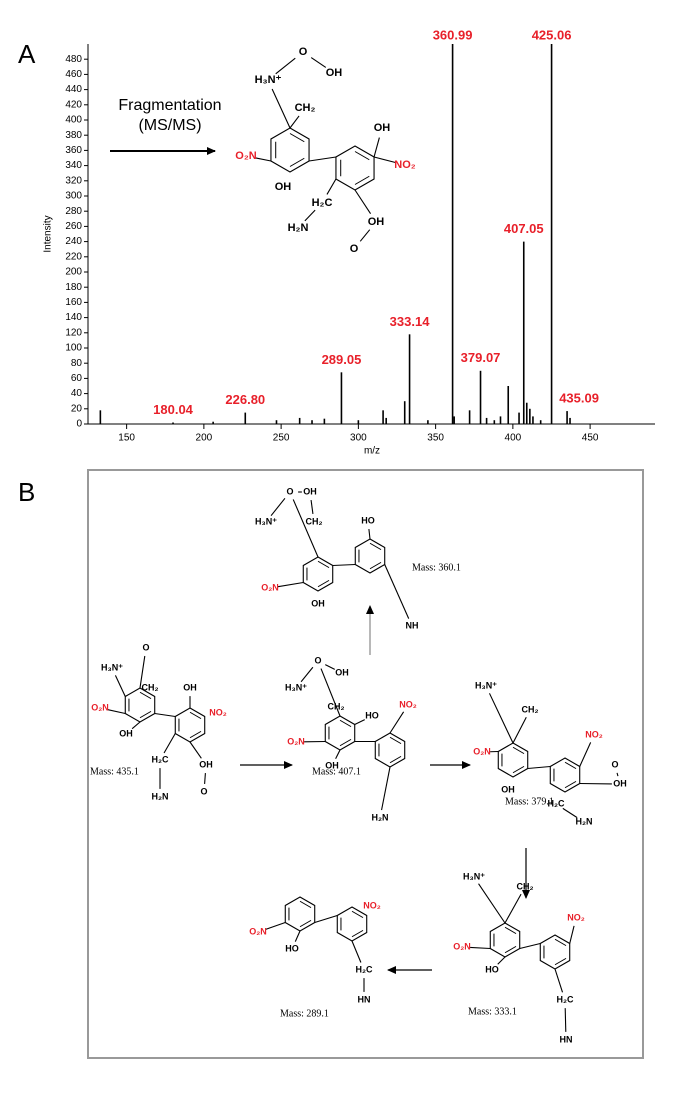 The height and width of the screenshot is (1096, 677). I want to click on scheme-arrows, so click(385, 789).